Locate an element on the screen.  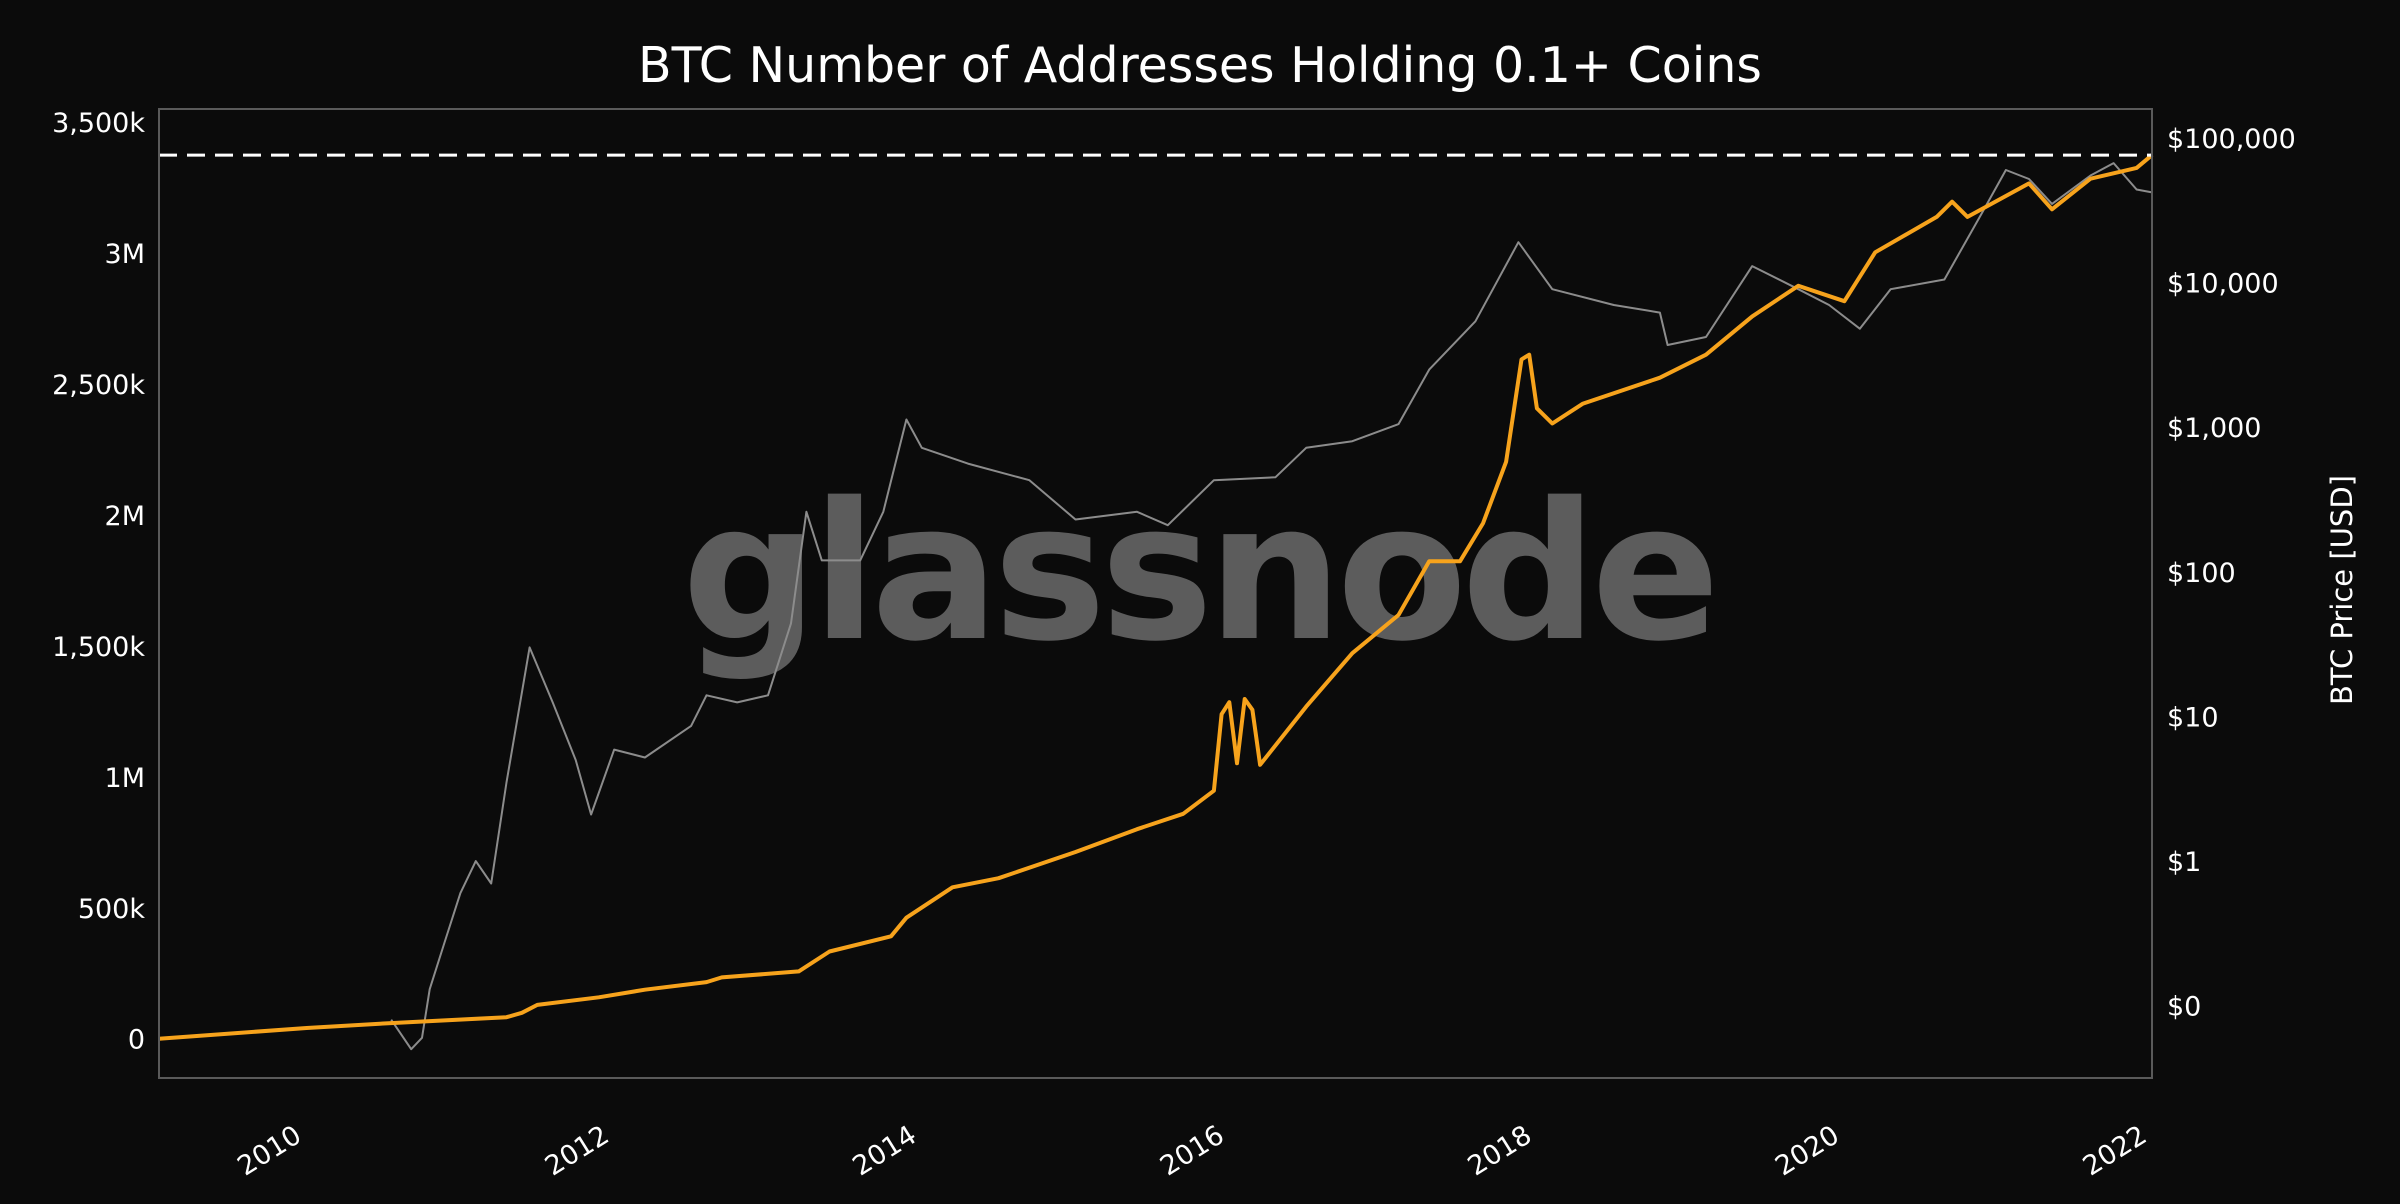
right-y-tick-label: $1,000 is located at coordinates (2214, 428).